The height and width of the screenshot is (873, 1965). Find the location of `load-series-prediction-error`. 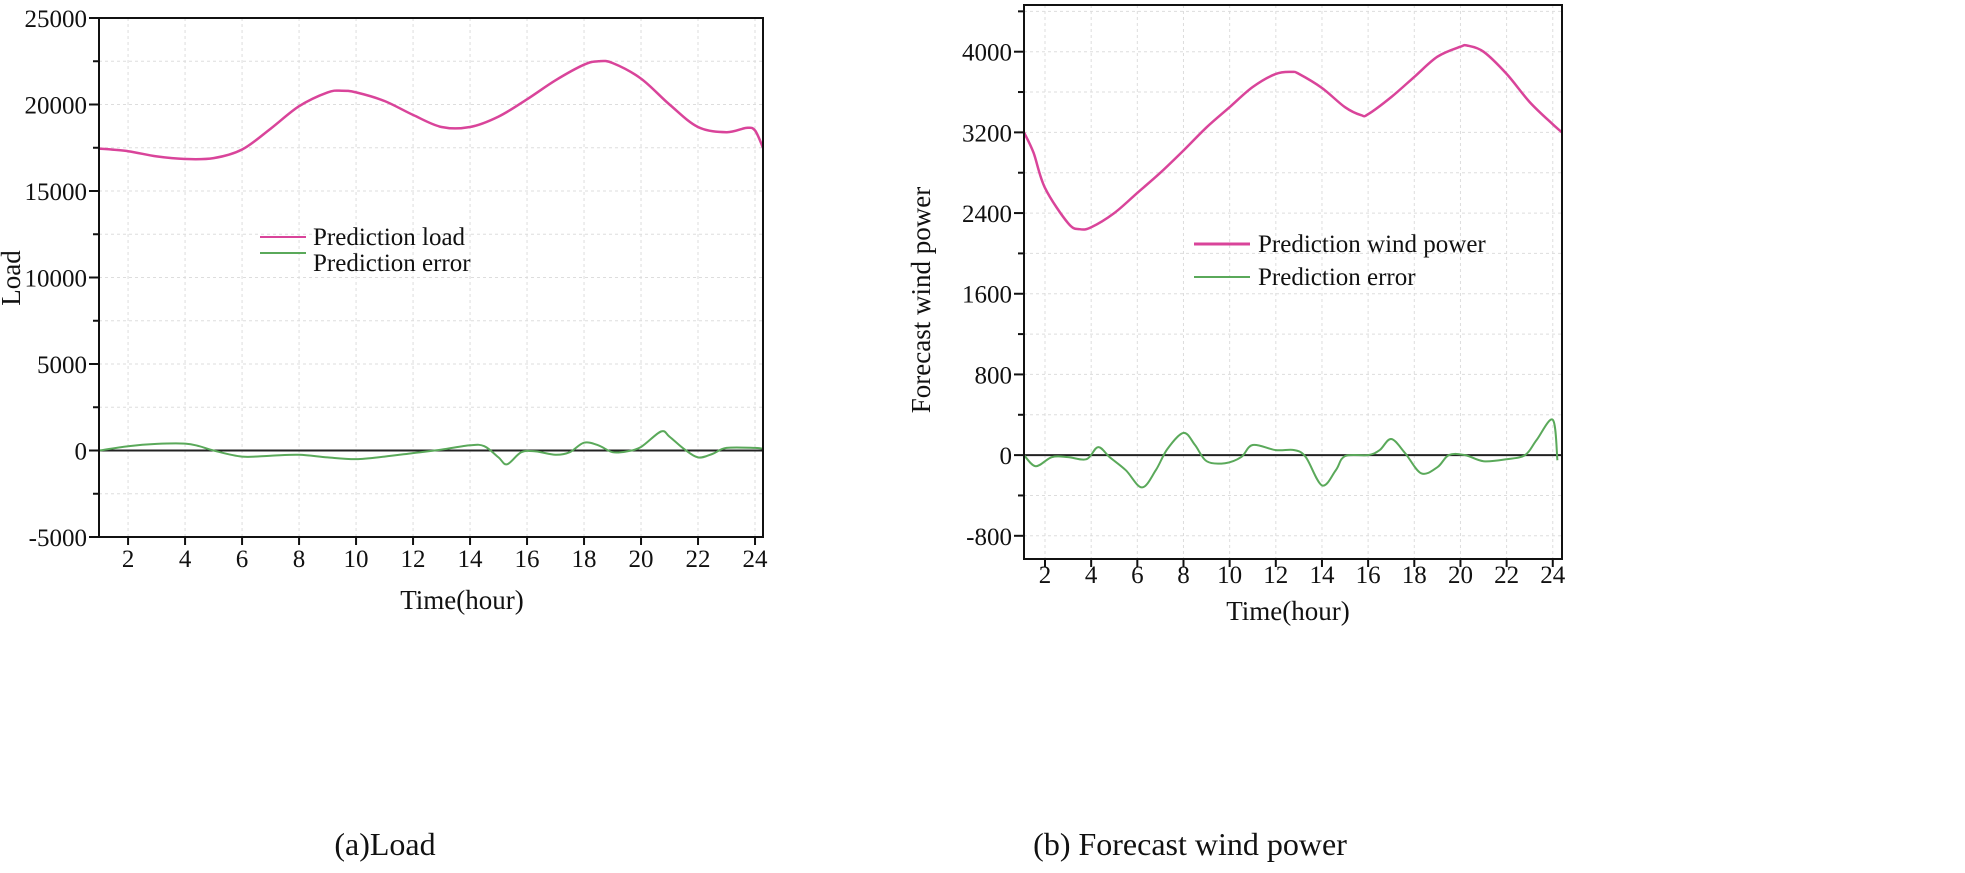

load-series-prediction-error is located at coordinates (431, 448).